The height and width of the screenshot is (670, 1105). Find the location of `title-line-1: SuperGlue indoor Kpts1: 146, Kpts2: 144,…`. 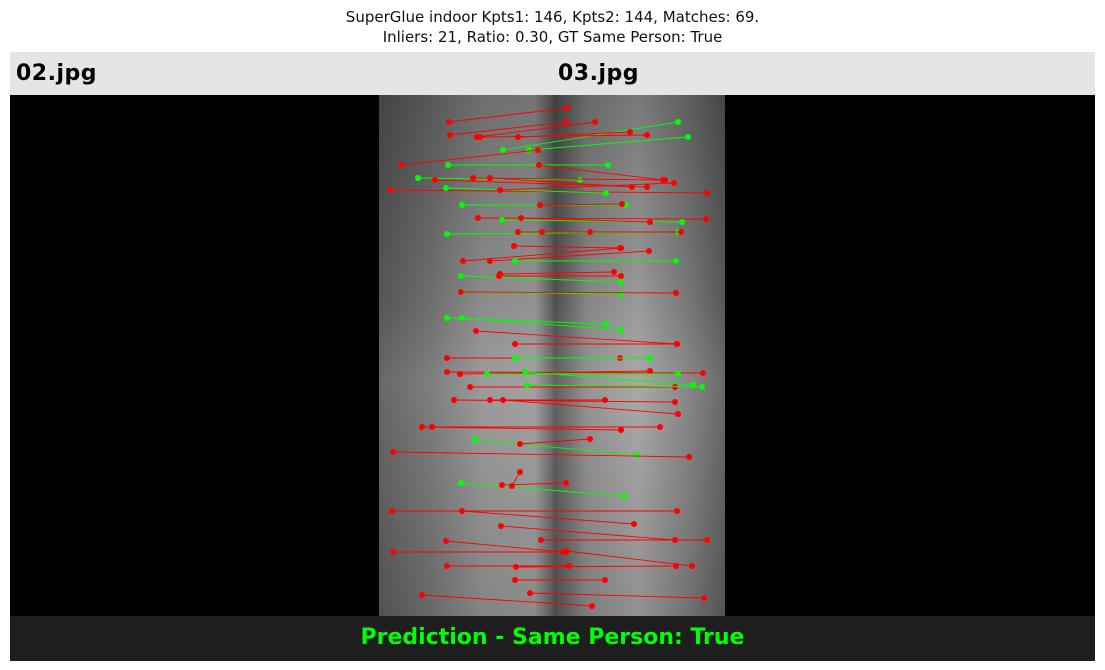

title-line-1: SuperGlue indoor Kpts1: 146, Kpts2: 144,… is located at coordinates (552, 17).